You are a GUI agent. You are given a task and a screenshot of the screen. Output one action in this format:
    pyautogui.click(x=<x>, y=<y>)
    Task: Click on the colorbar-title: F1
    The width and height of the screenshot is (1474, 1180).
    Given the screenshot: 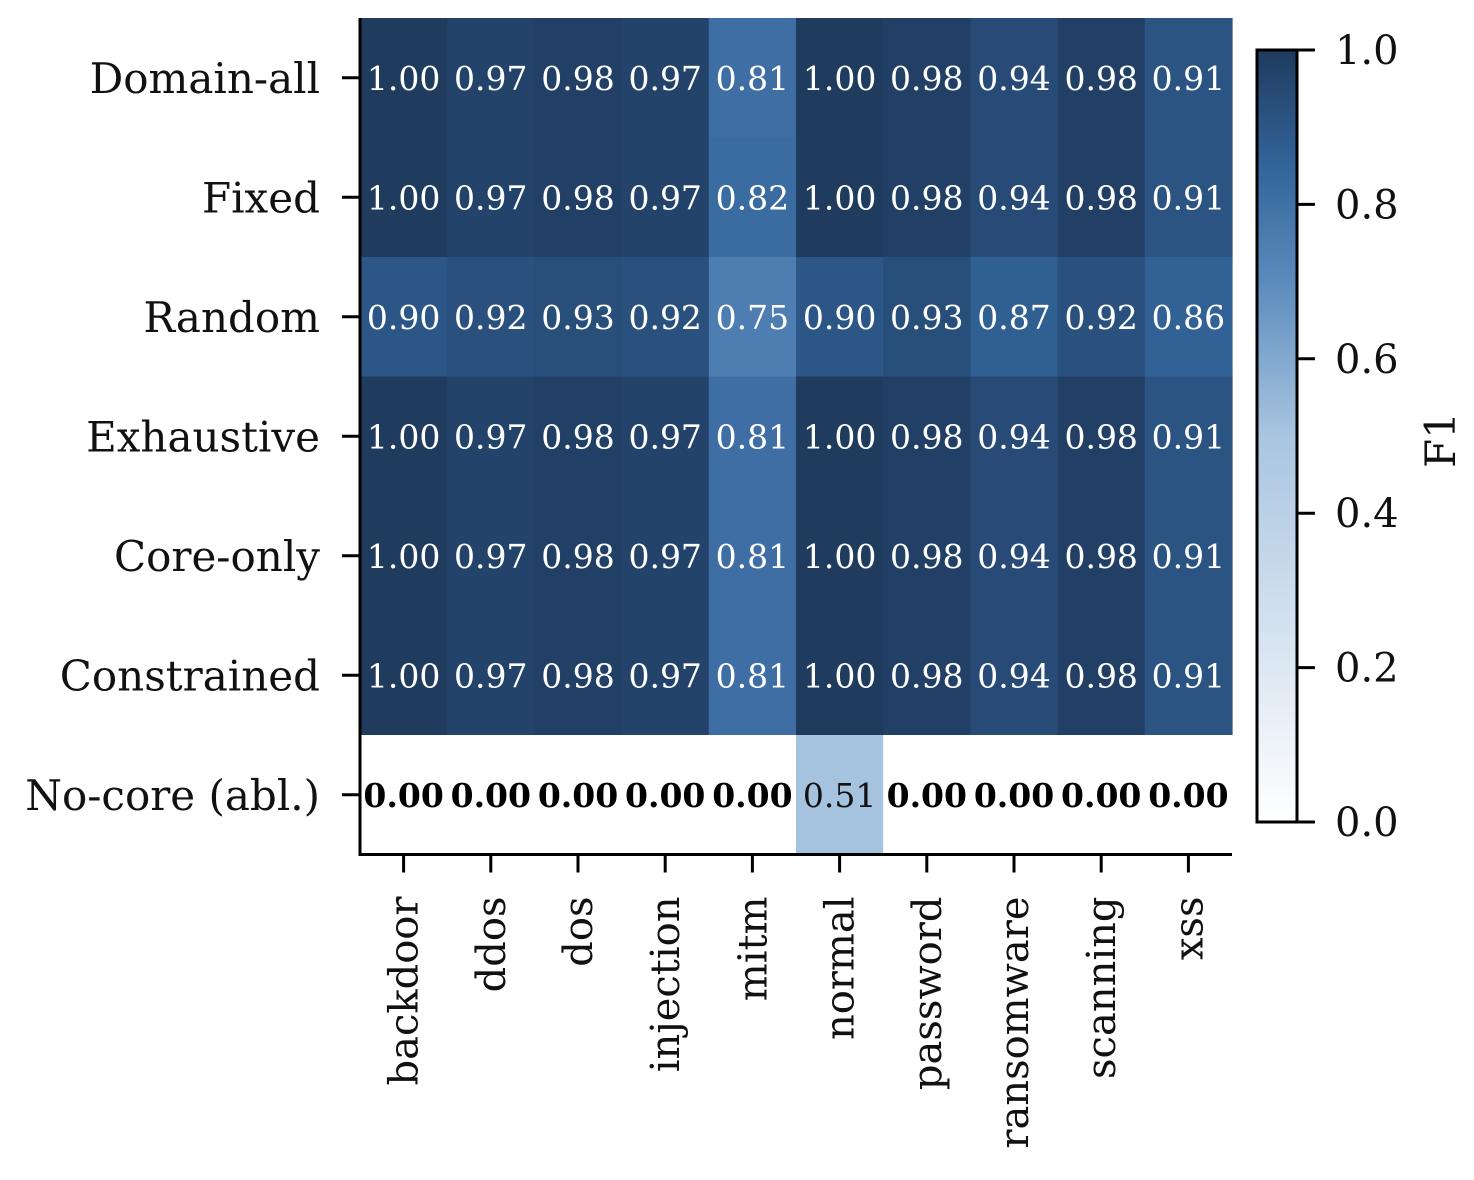 What is the action you would take?
    pyautogui.click(x=1440, y=440)
    